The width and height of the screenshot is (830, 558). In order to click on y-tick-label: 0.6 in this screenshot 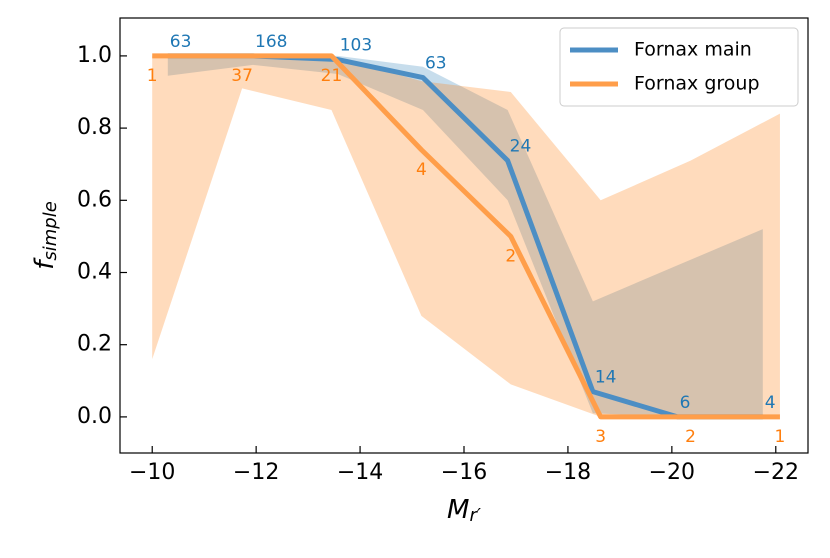, I will do `click(94, 199)`.